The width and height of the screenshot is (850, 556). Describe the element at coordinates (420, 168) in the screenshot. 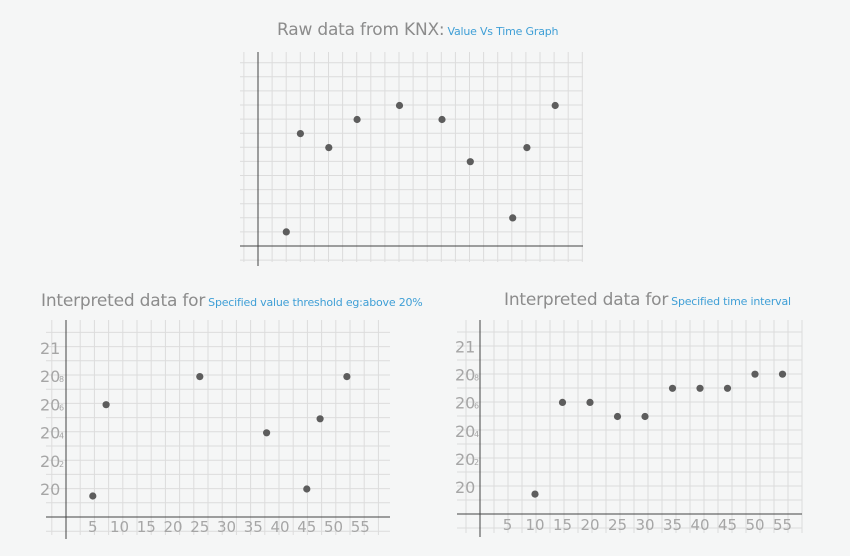

I see `raw-points` at that location.